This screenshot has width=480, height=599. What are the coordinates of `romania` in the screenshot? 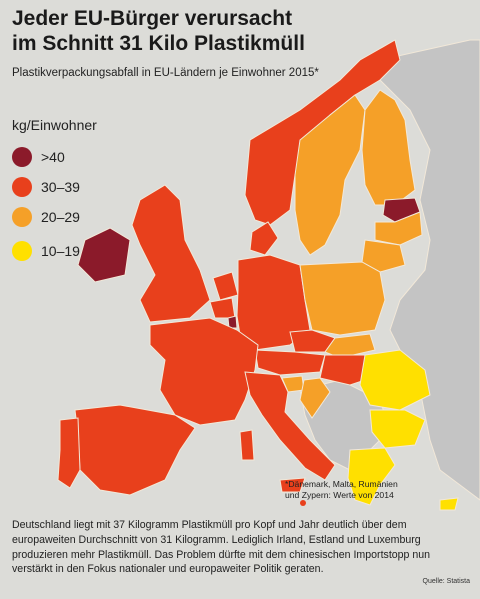 It's located at (395, 380).